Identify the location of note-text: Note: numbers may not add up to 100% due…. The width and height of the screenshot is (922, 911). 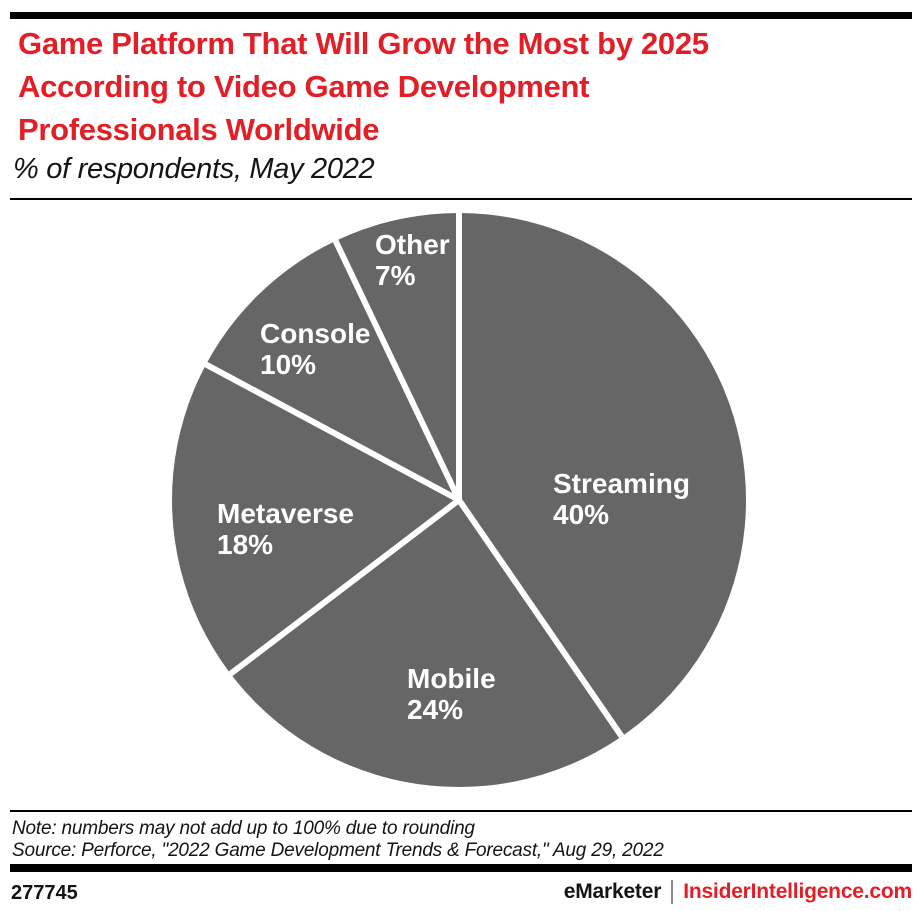
(243, 828).